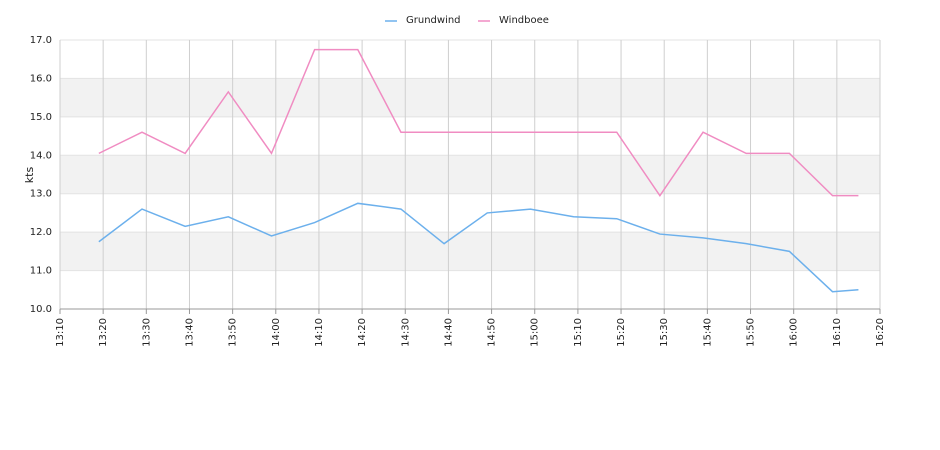 This screenshot has width=940, height=450. Describe the element at coordinates (362, 332) in the screenshot. I see `x-tick-label: 14:20` at that location.